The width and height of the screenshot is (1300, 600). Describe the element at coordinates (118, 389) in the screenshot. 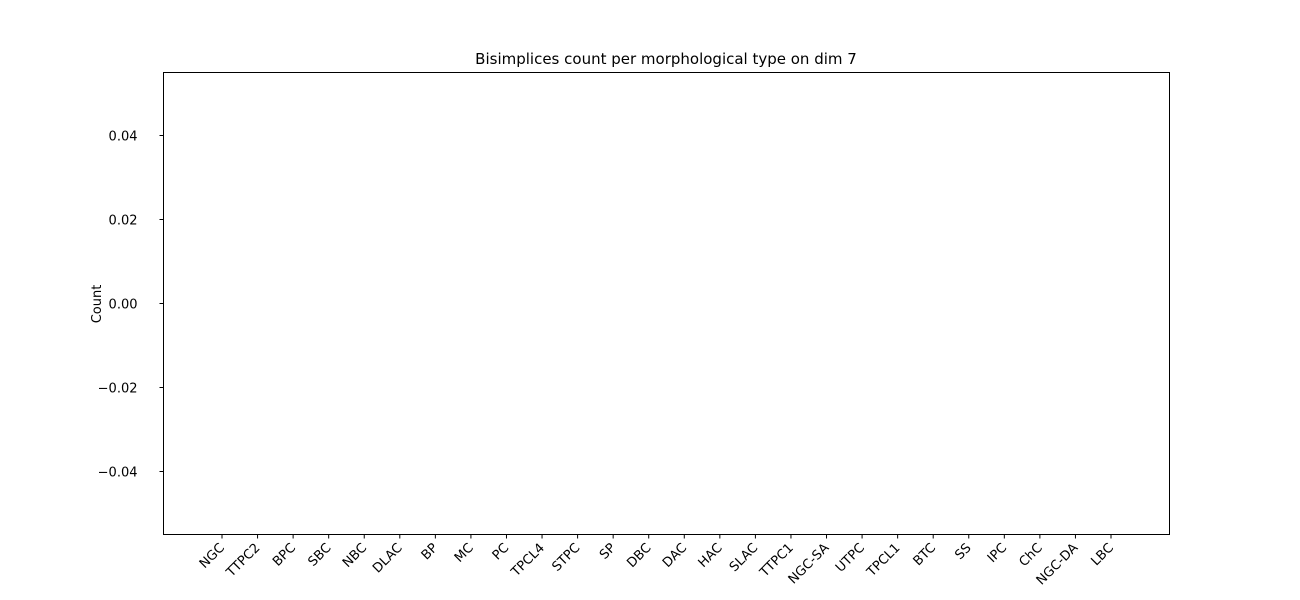

I see `y-tick-label: −0.02` at that location.